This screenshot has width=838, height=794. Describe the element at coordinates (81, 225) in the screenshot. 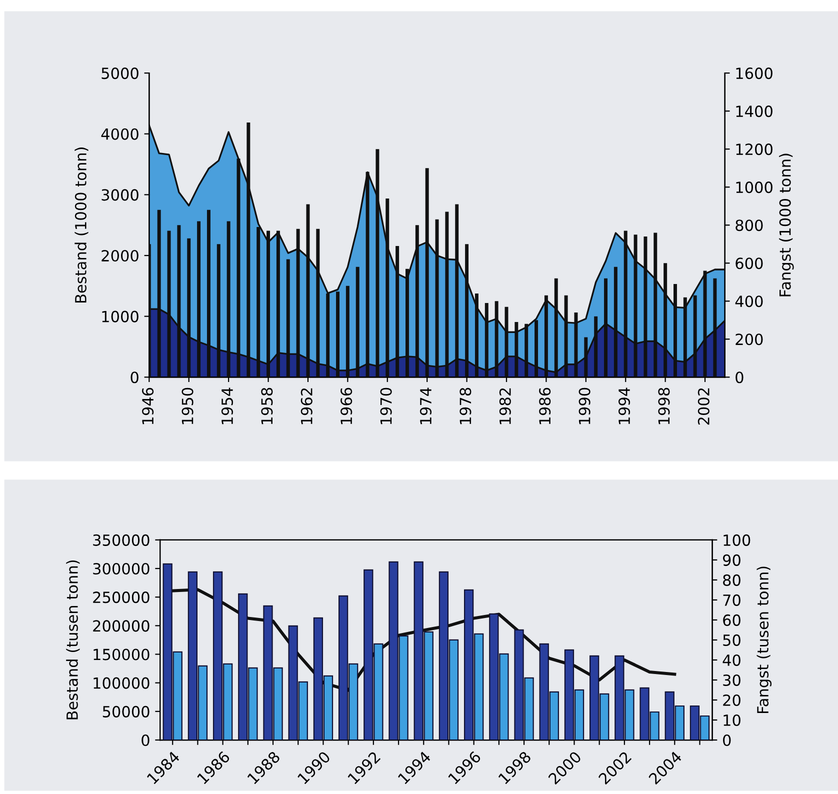

I see `y-axis-title: Bestand (1000 tonn)` at that location.